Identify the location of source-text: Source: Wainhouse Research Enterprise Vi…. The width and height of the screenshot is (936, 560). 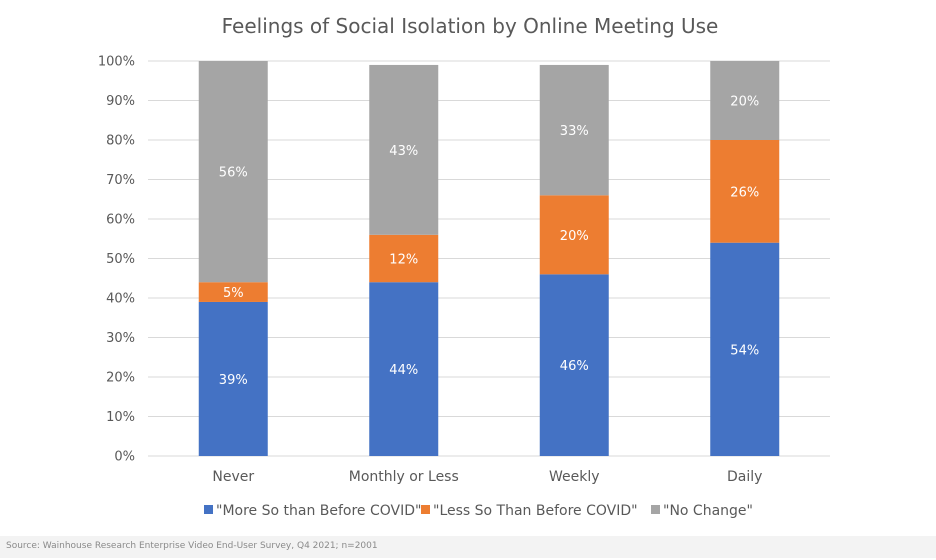
(192, 546).